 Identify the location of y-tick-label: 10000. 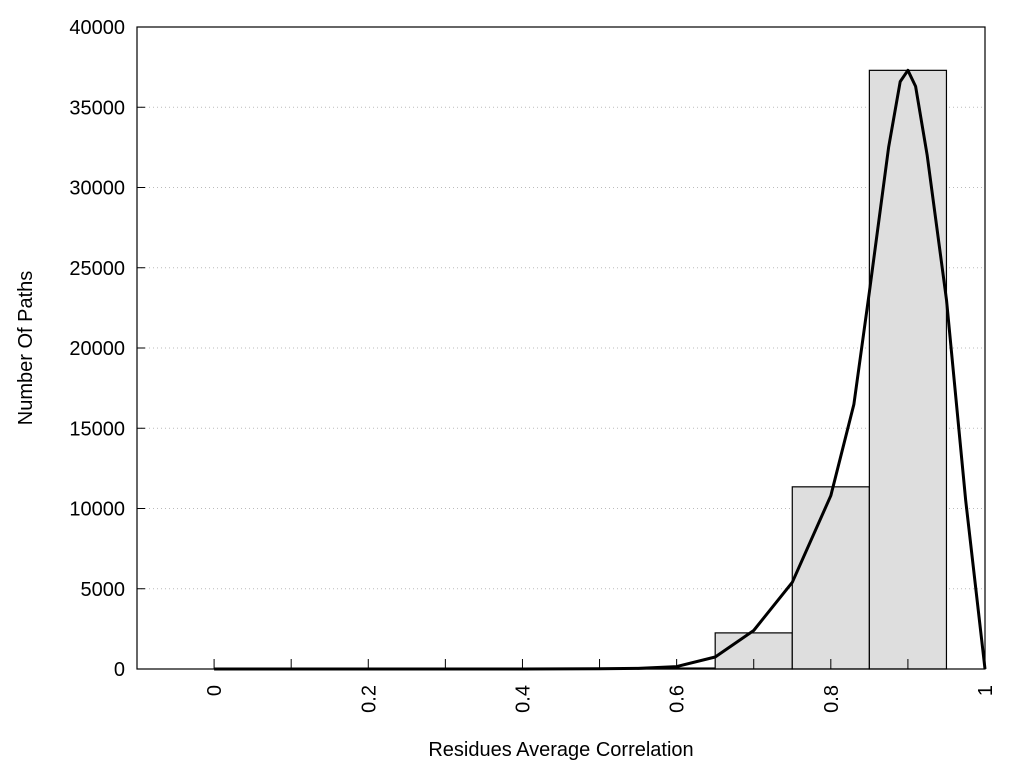
(97, 510).